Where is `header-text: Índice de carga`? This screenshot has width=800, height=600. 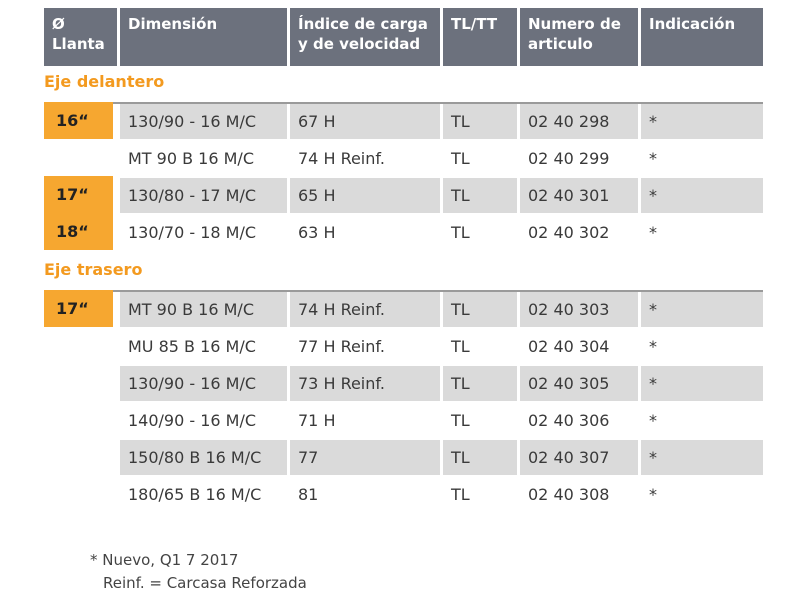 header-text: Índice de carga is located at coordinates (363, 24).